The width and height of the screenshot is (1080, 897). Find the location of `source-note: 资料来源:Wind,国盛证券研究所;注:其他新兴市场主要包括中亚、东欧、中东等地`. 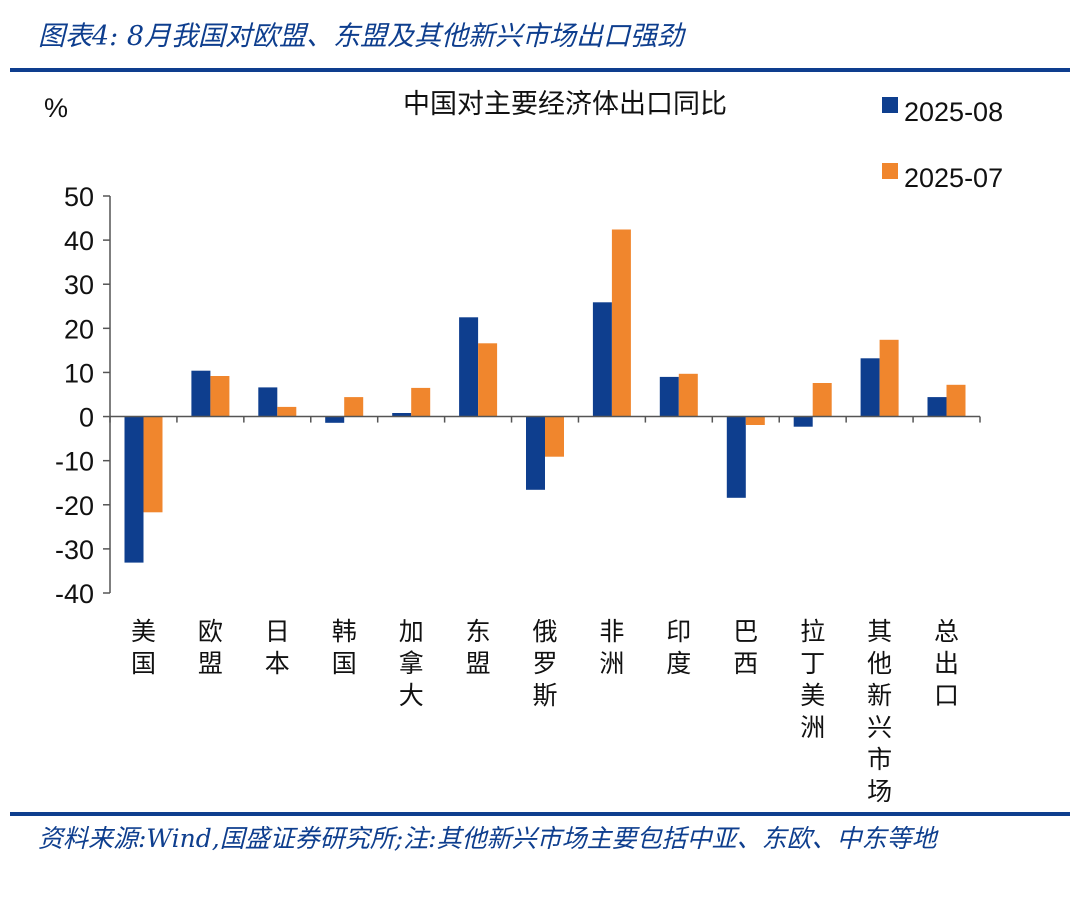

source-note: 资料来源:Wind,国盛证券研究所;注:其他新兴市场主要包括中亚、东欧、中东等地 is located at coordinates (487, 838).